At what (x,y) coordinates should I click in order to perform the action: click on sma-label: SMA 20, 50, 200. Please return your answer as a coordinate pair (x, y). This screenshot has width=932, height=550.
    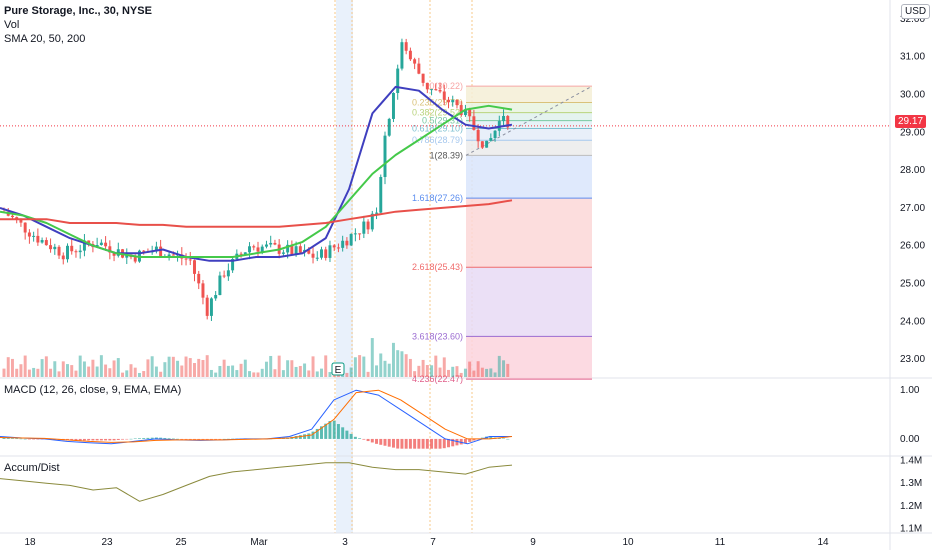
    Looking at the image, I should click on (45, 39).